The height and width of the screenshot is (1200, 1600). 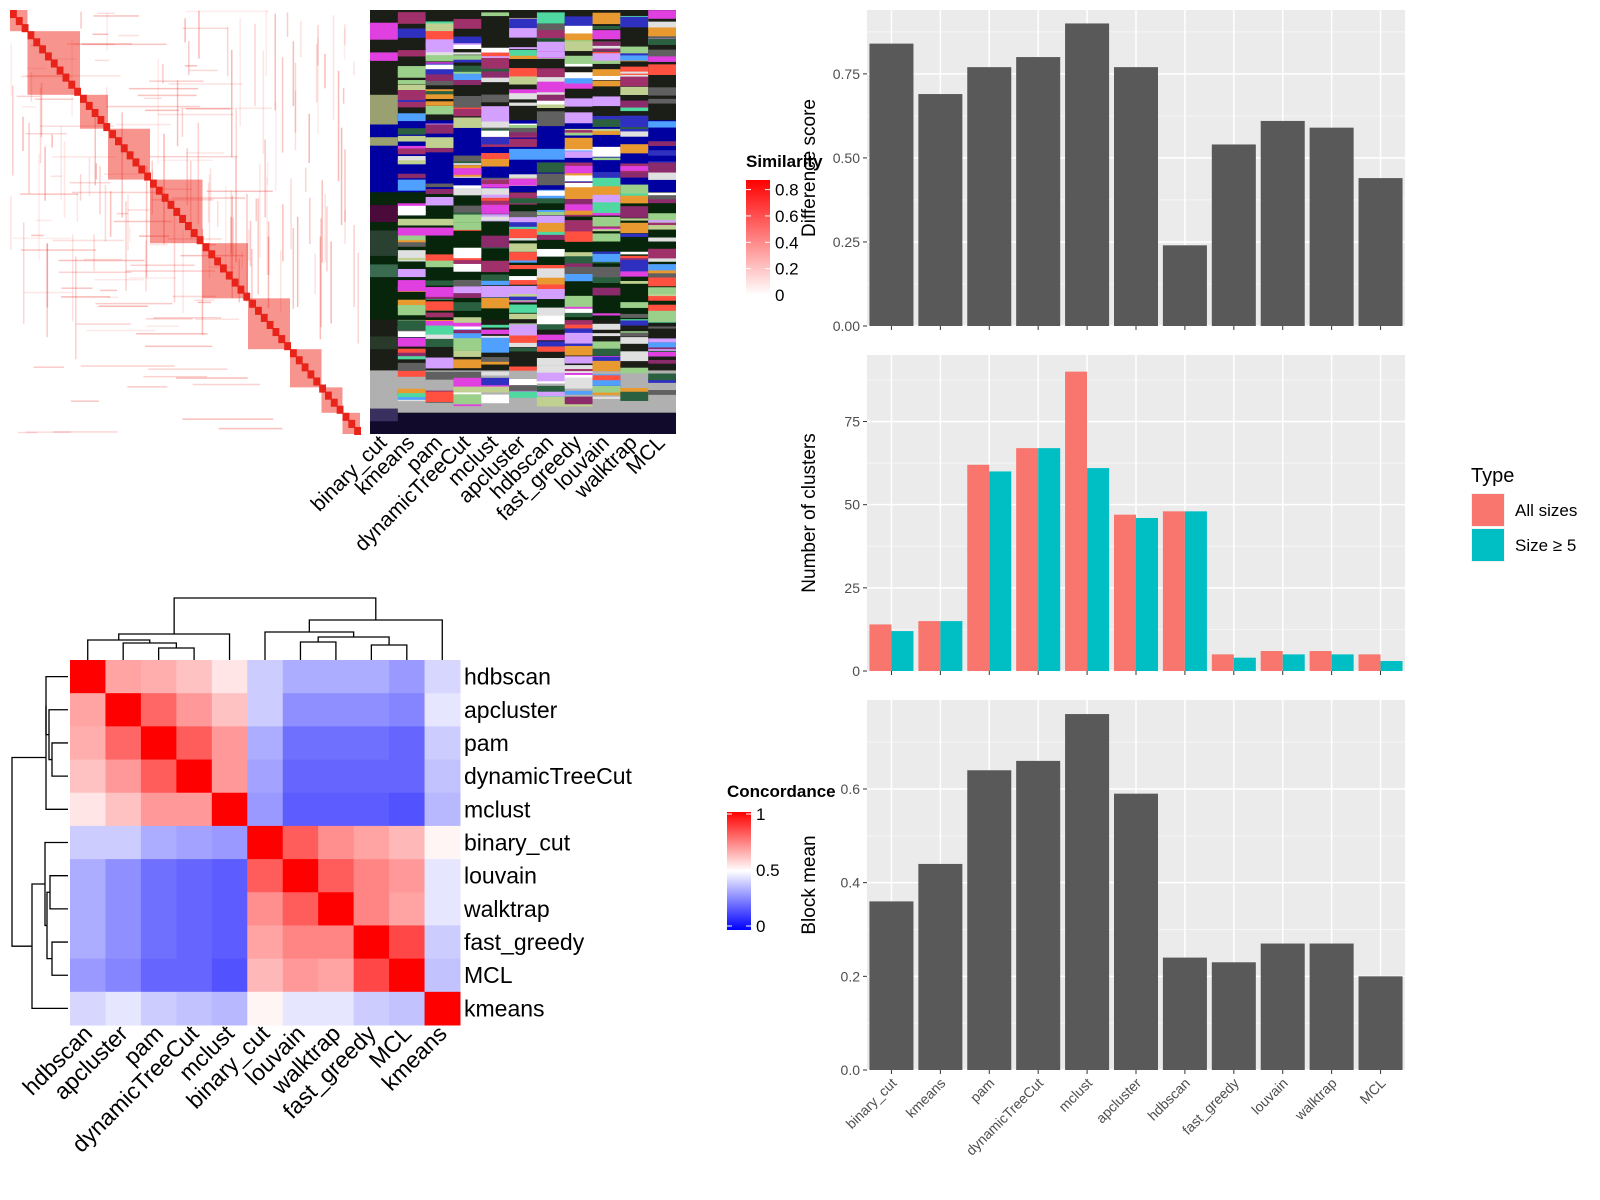 What do you see at coordinates (1545, 545) in the screenshot?
I see `legend-label: Size ≥ 5` at bounding box center [1545, 545].